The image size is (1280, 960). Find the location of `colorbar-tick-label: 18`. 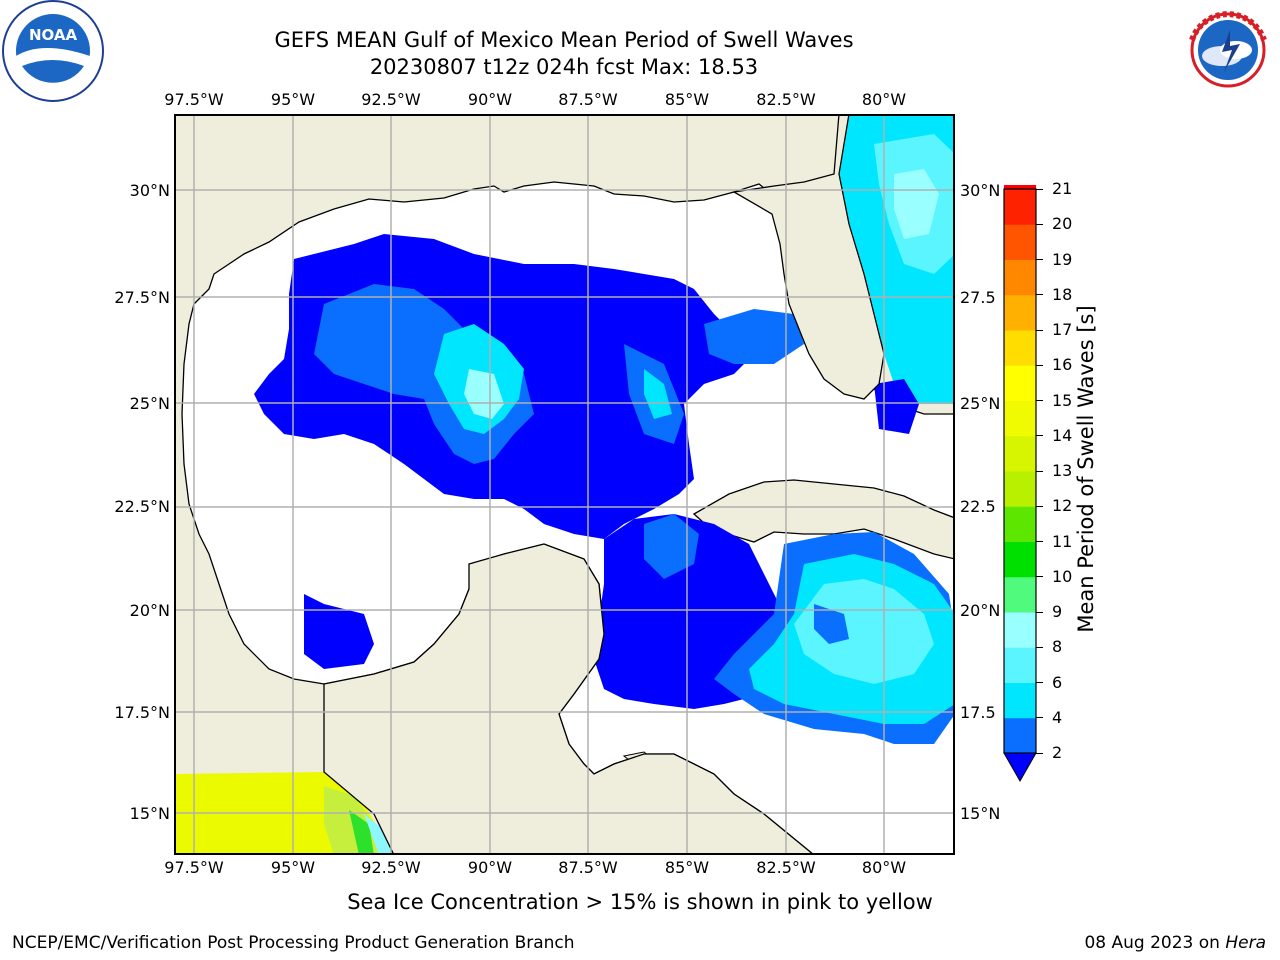

colorbar-tick-label: 18 is located at coordinates (1062, 294).